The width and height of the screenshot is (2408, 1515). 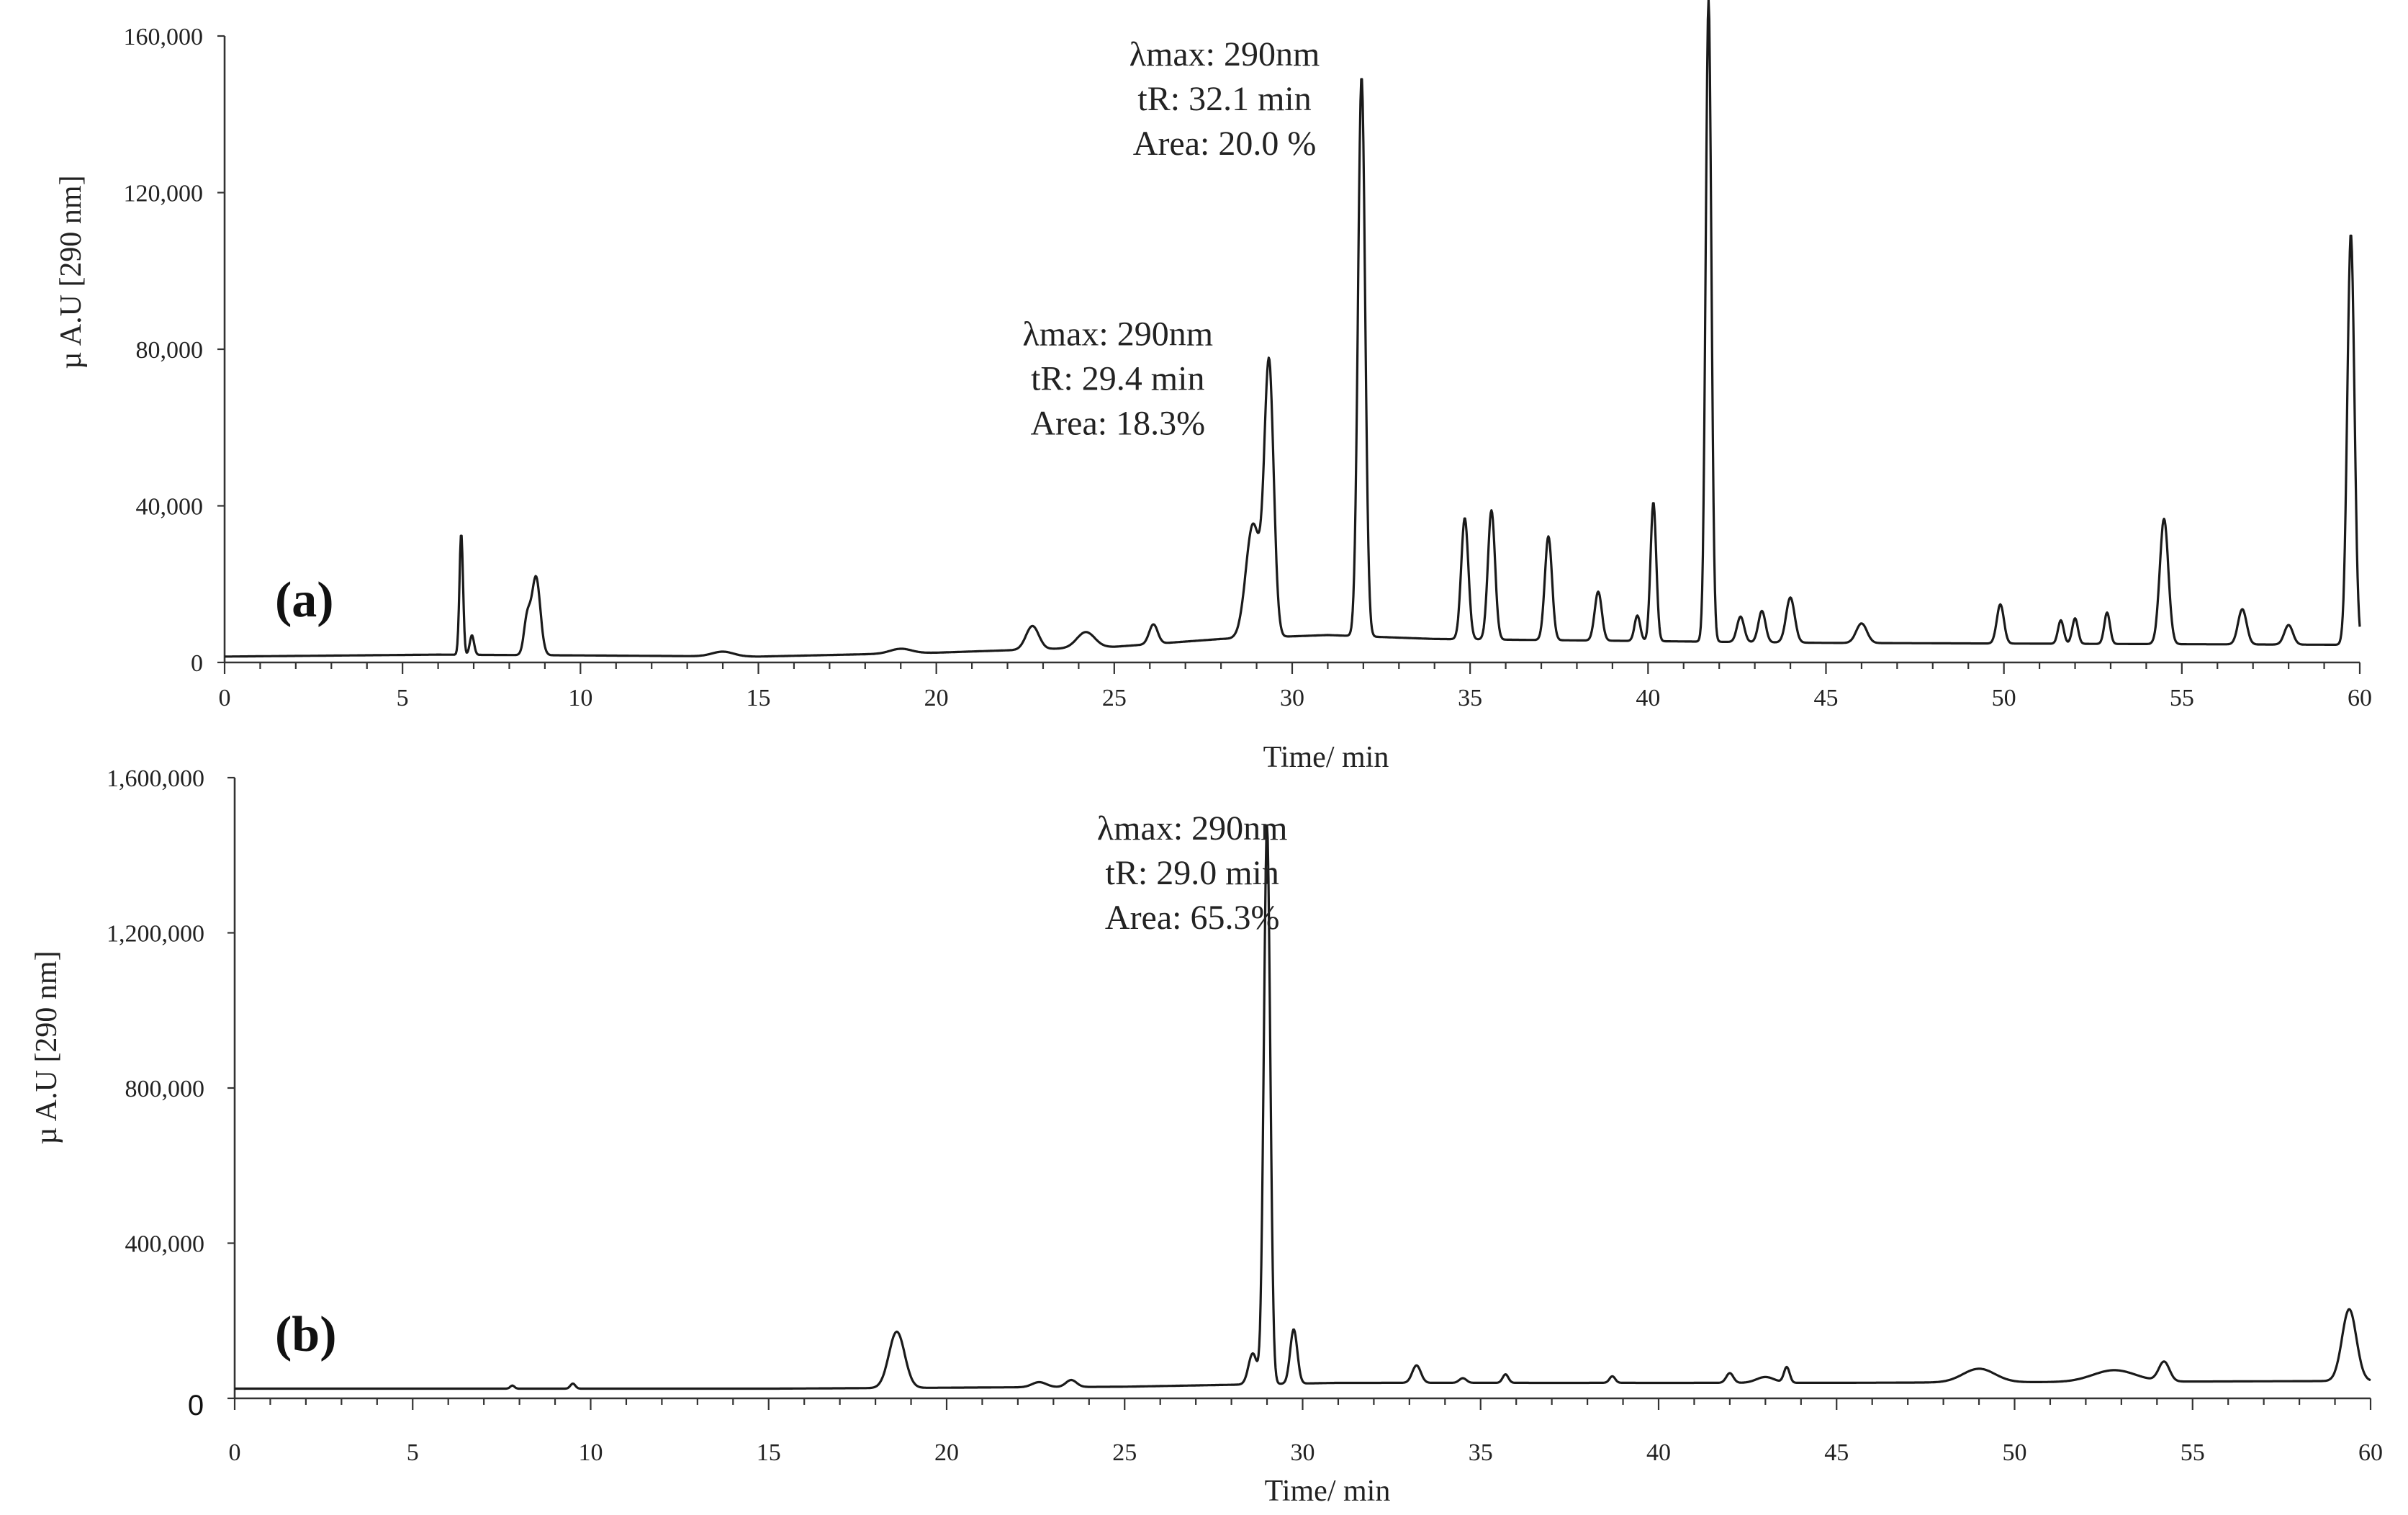 I want to click on y-tick-label: 1,200,000, so click(x=155, y=934).